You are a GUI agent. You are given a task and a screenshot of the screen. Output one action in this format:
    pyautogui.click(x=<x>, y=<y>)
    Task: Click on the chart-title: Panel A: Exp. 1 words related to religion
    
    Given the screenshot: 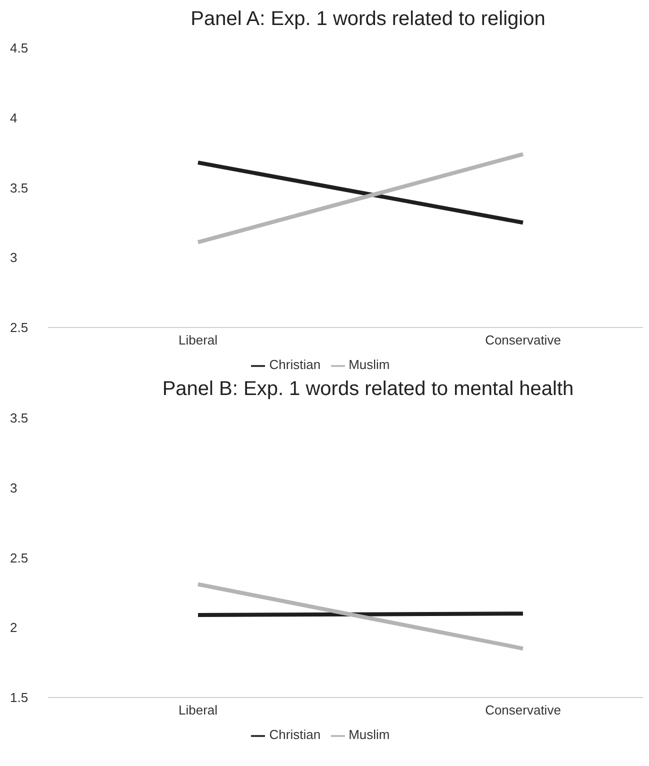 What is the action you would take?
    pyautogui.click(x=368, y=20)
    